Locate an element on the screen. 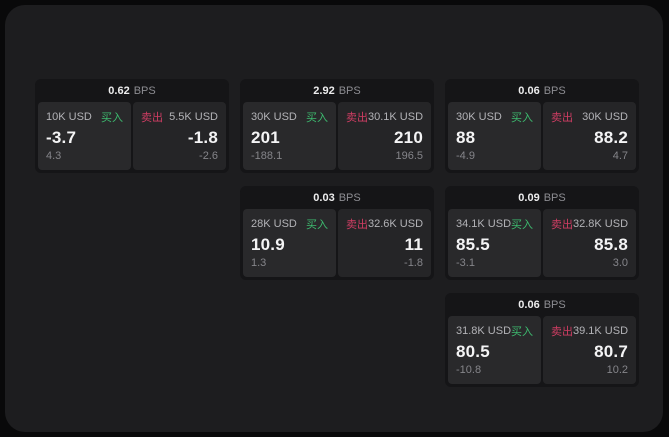 The width and height of the screenshot is (669, 437). buy-tile-header: 34.1K USD 买入 is located at coordinates (494, 224).